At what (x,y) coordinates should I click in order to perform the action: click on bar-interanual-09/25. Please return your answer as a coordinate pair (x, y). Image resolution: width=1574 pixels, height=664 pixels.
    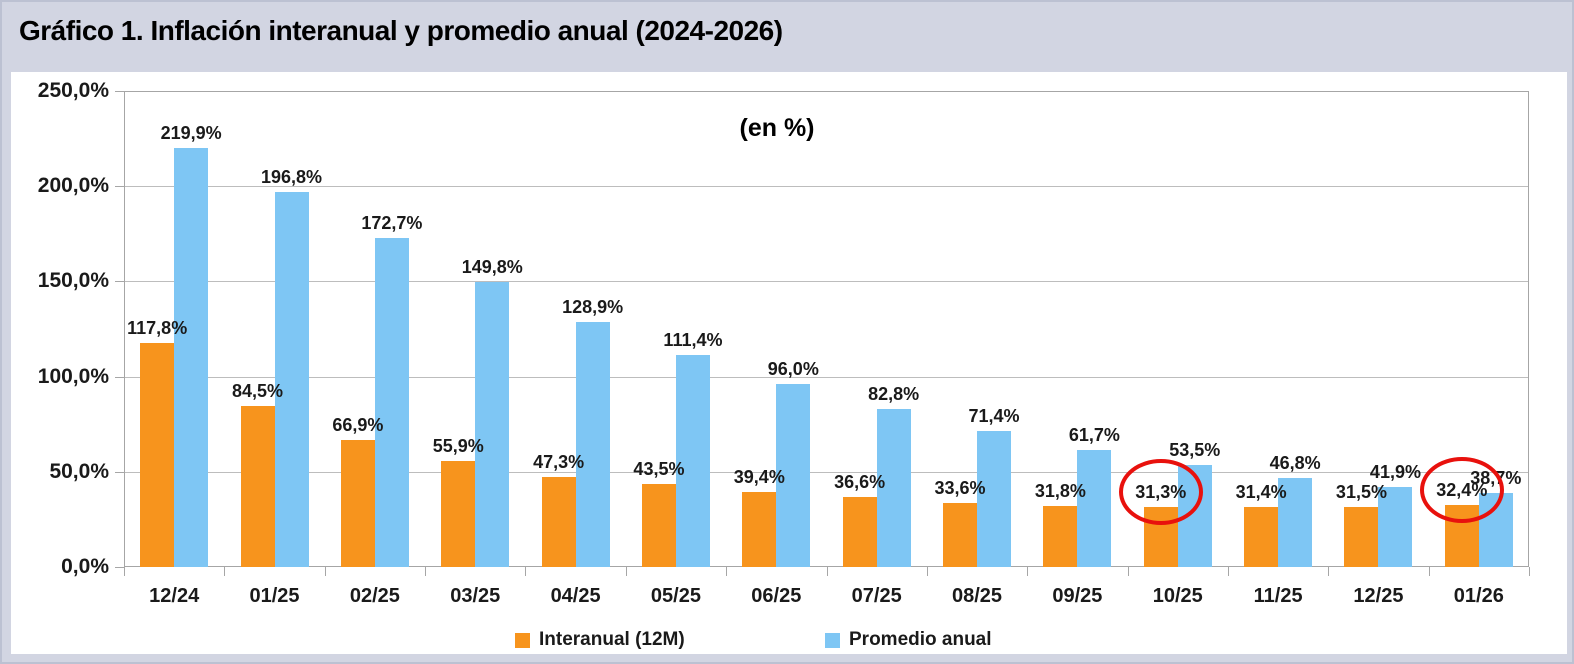
    Looking at the image, I should click on (1060, 536).